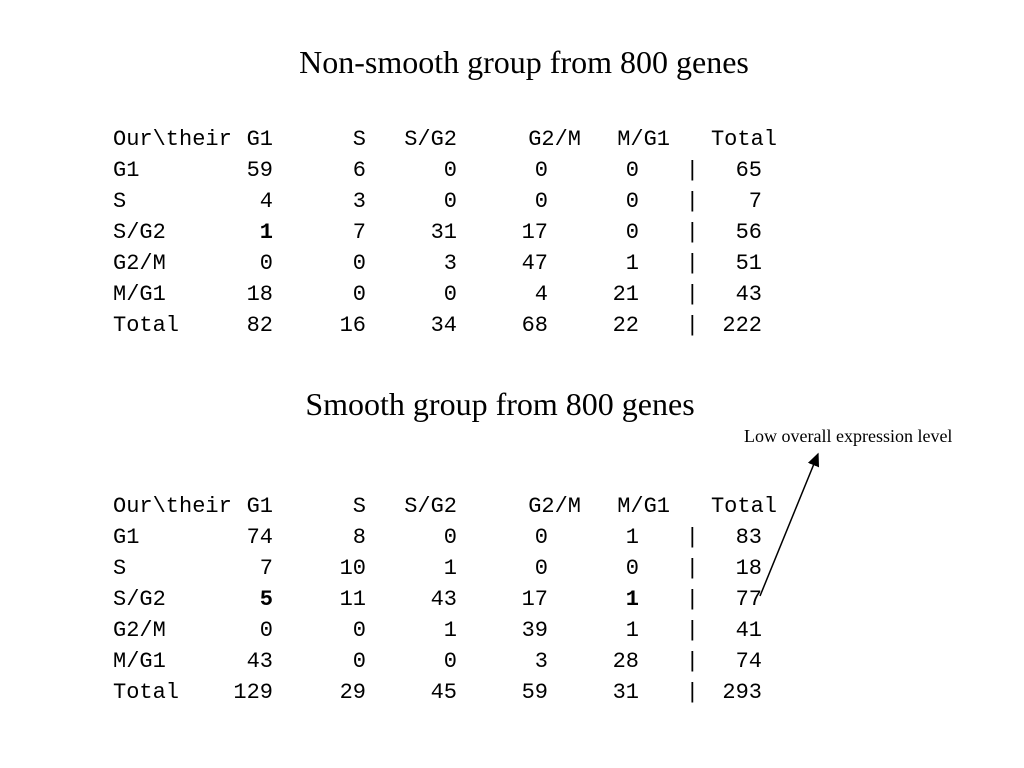 This screenshot has height=768, width=1024. What do you see at coordinates (512, 537) in the screenshot?
I see `table-row: G1 74 8 0 0 1 | 83` at bounding box center [512, 537].